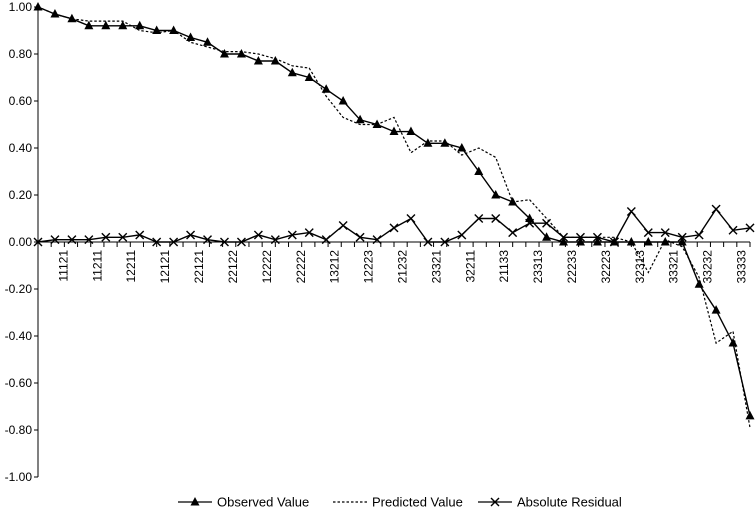 This screenshot has height=511, width=756. I want to click on x-tick-label: 12211, so click(131, 266).